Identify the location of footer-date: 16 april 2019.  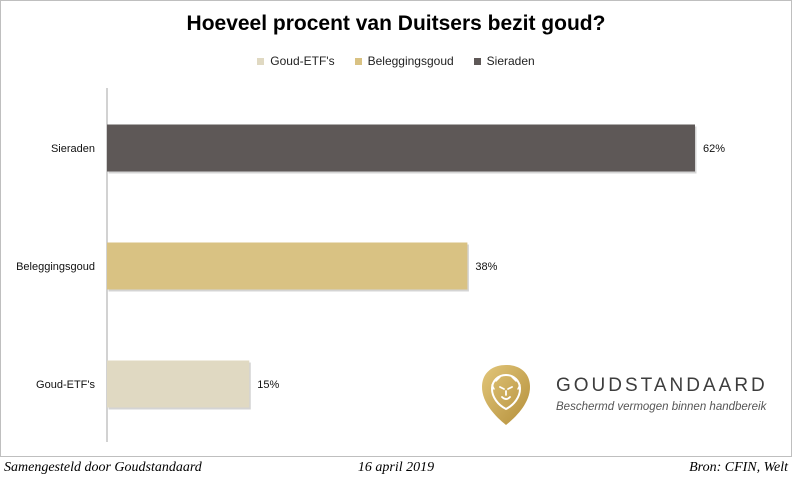
(396, 467).